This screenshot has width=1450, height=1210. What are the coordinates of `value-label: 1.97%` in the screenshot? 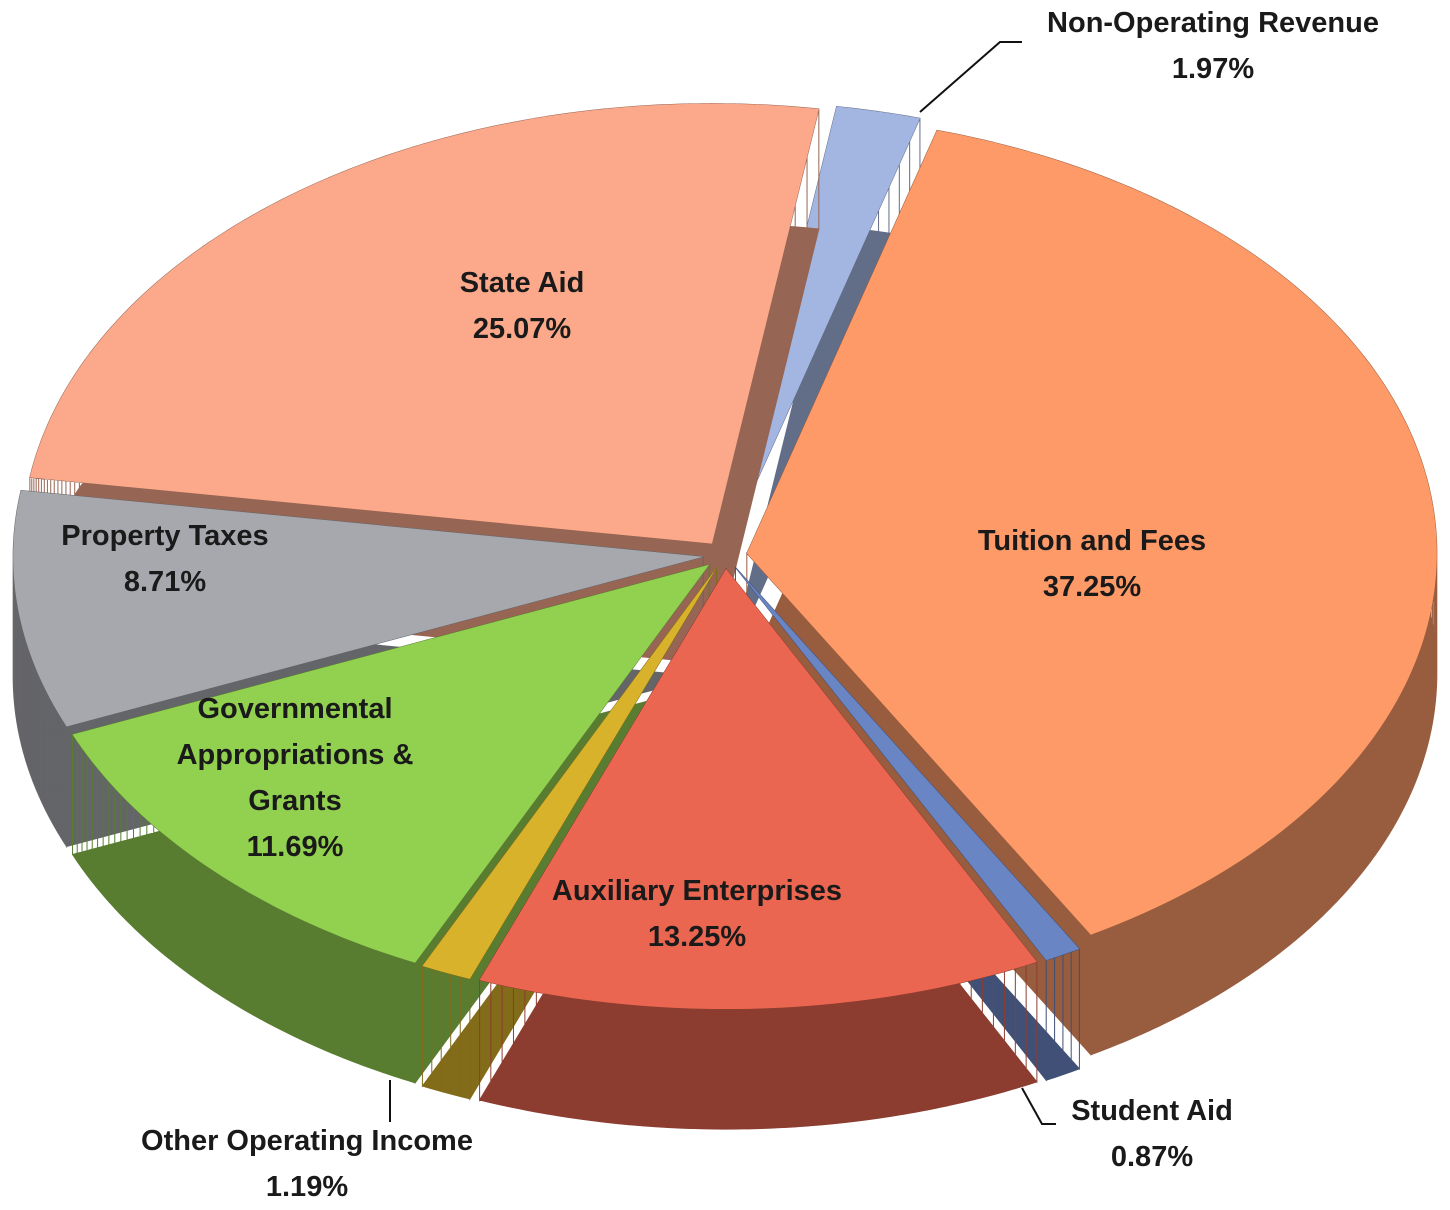 It's located at (1213, 69).